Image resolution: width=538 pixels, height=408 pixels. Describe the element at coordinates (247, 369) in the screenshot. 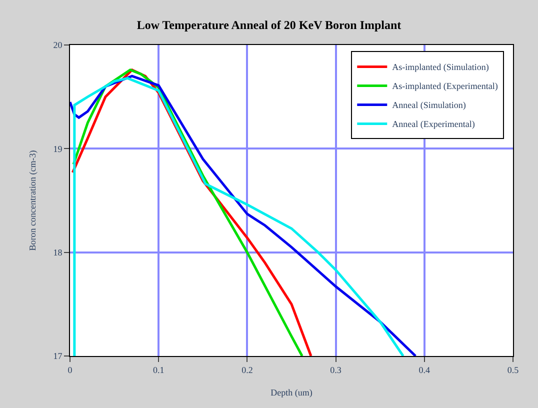

I see `x-tick-label: 0.2` at that location.